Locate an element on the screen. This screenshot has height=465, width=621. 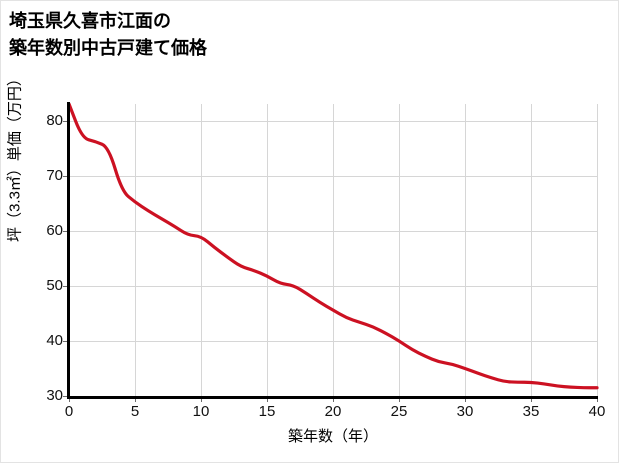
x-tick-label-25: 25 is located at coordinates (399, 411).